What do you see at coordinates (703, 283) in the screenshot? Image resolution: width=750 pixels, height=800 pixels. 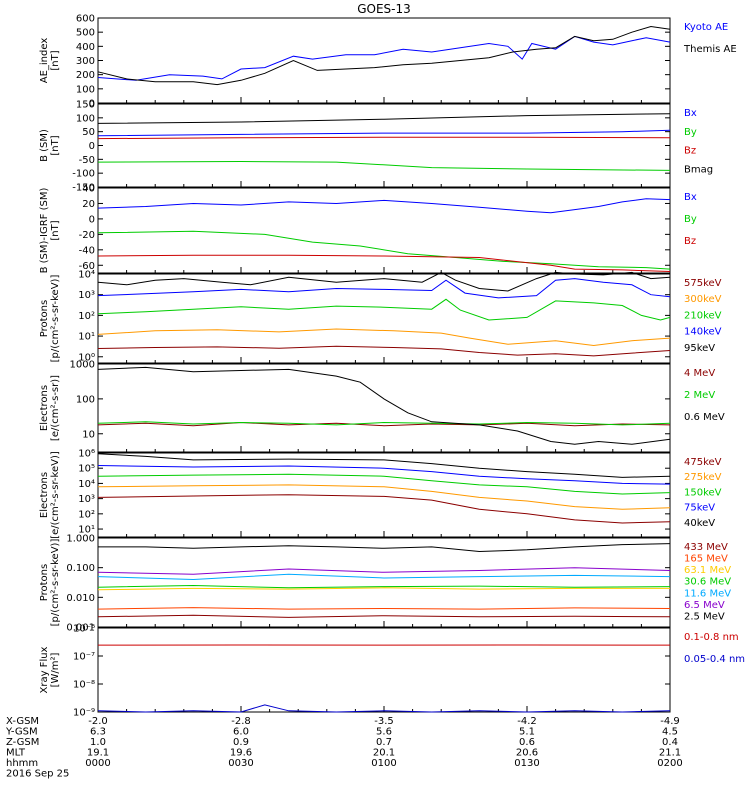 I see `legend-entry: 575keV` at bounding box center [703, 283].